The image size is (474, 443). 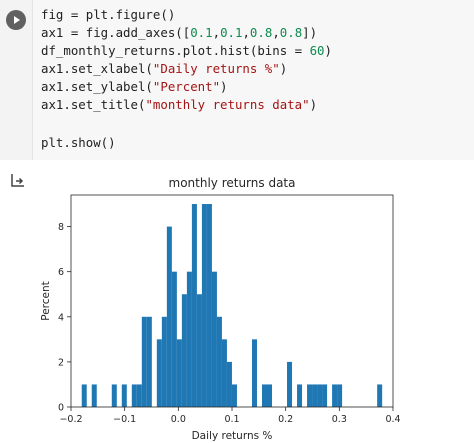 I want to click on code-token: df_monthly_returns.plot.hist(bins =, so click(x=175, y=50).